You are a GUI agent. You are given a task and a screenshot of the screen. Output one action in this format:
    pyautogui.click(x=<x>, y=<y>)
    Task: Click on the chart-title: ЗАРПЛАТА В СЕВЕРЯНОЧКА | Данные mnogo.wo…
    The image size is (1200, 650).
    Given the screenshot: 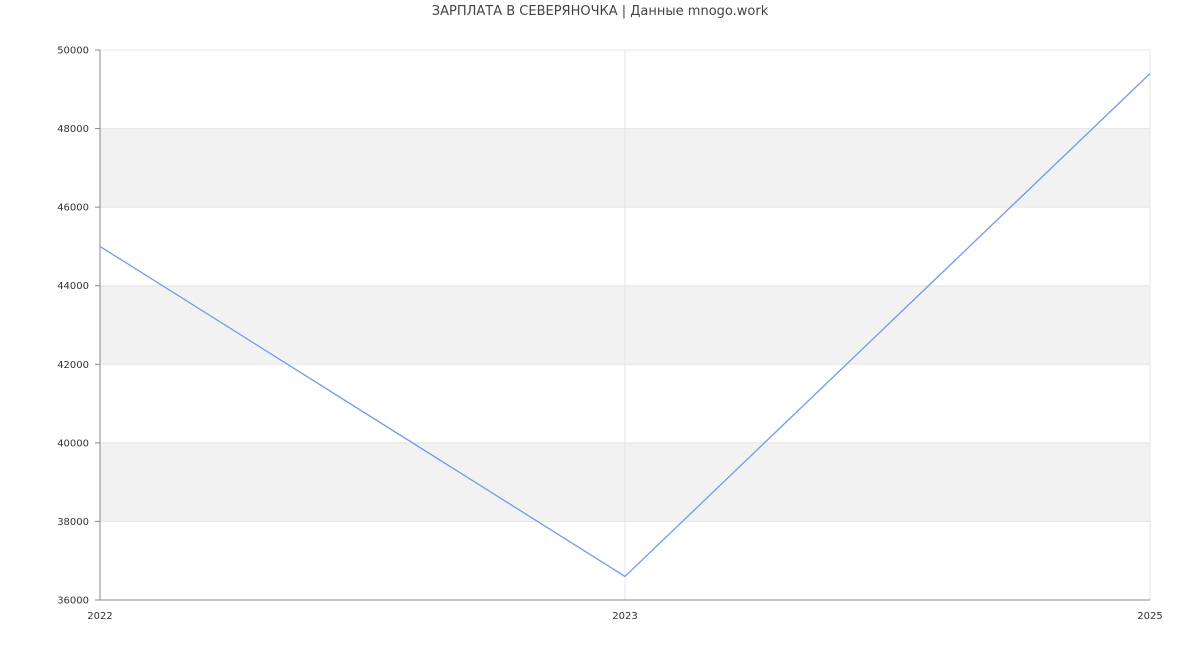 What is the action you would take?
    pyautogui.click(x=600, y=11)
    